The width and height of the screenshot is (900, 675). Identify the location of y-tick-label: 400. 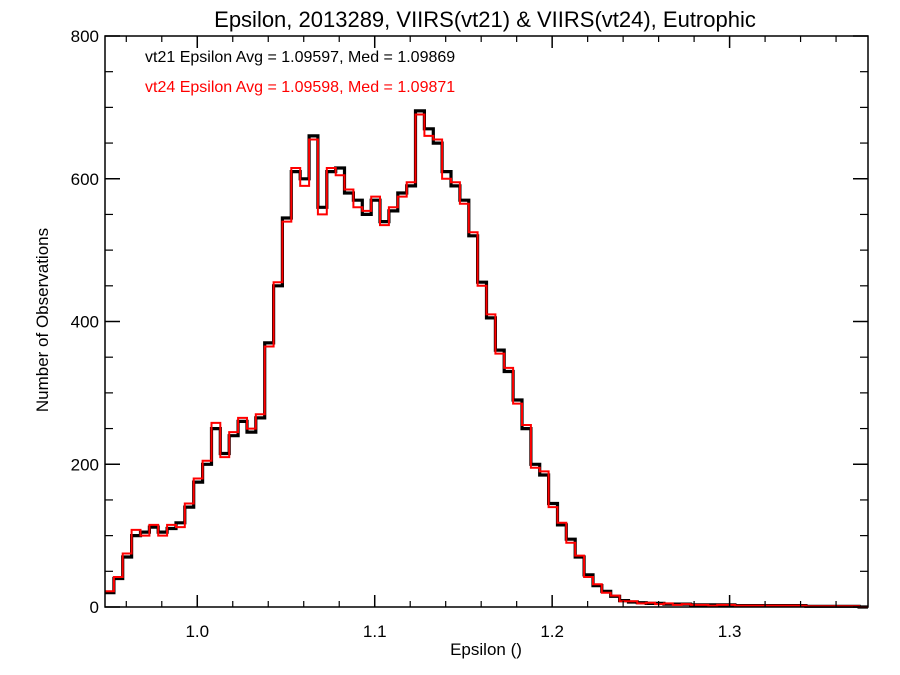
(85, 322).